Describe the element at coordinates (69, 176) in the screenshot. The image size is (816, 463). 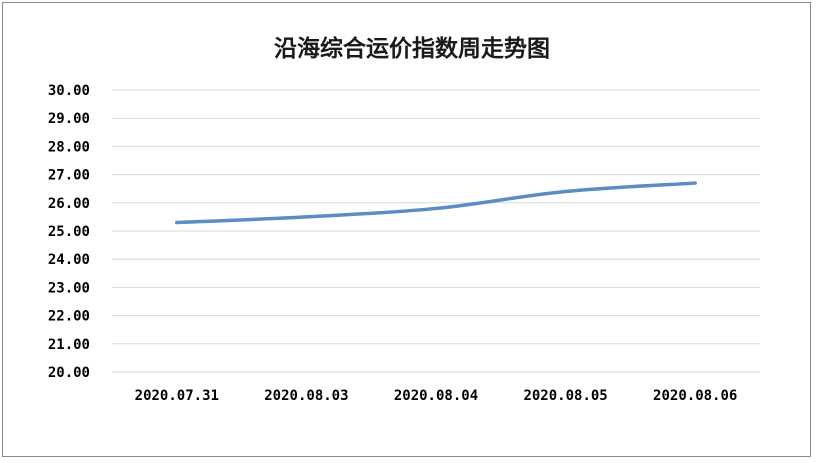
I see `y-tick-label: 27.00` at that location.